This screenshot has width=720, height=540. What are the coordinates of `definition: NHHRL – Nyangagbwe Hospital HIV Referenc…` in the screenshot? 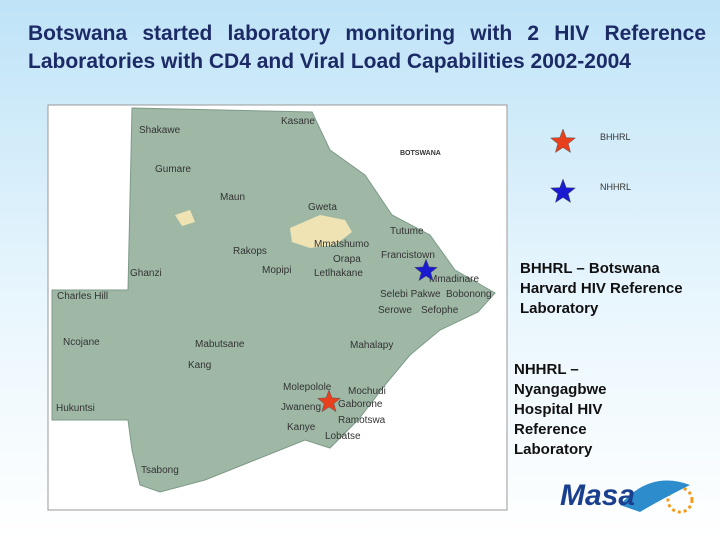 It's located at (560, 409).